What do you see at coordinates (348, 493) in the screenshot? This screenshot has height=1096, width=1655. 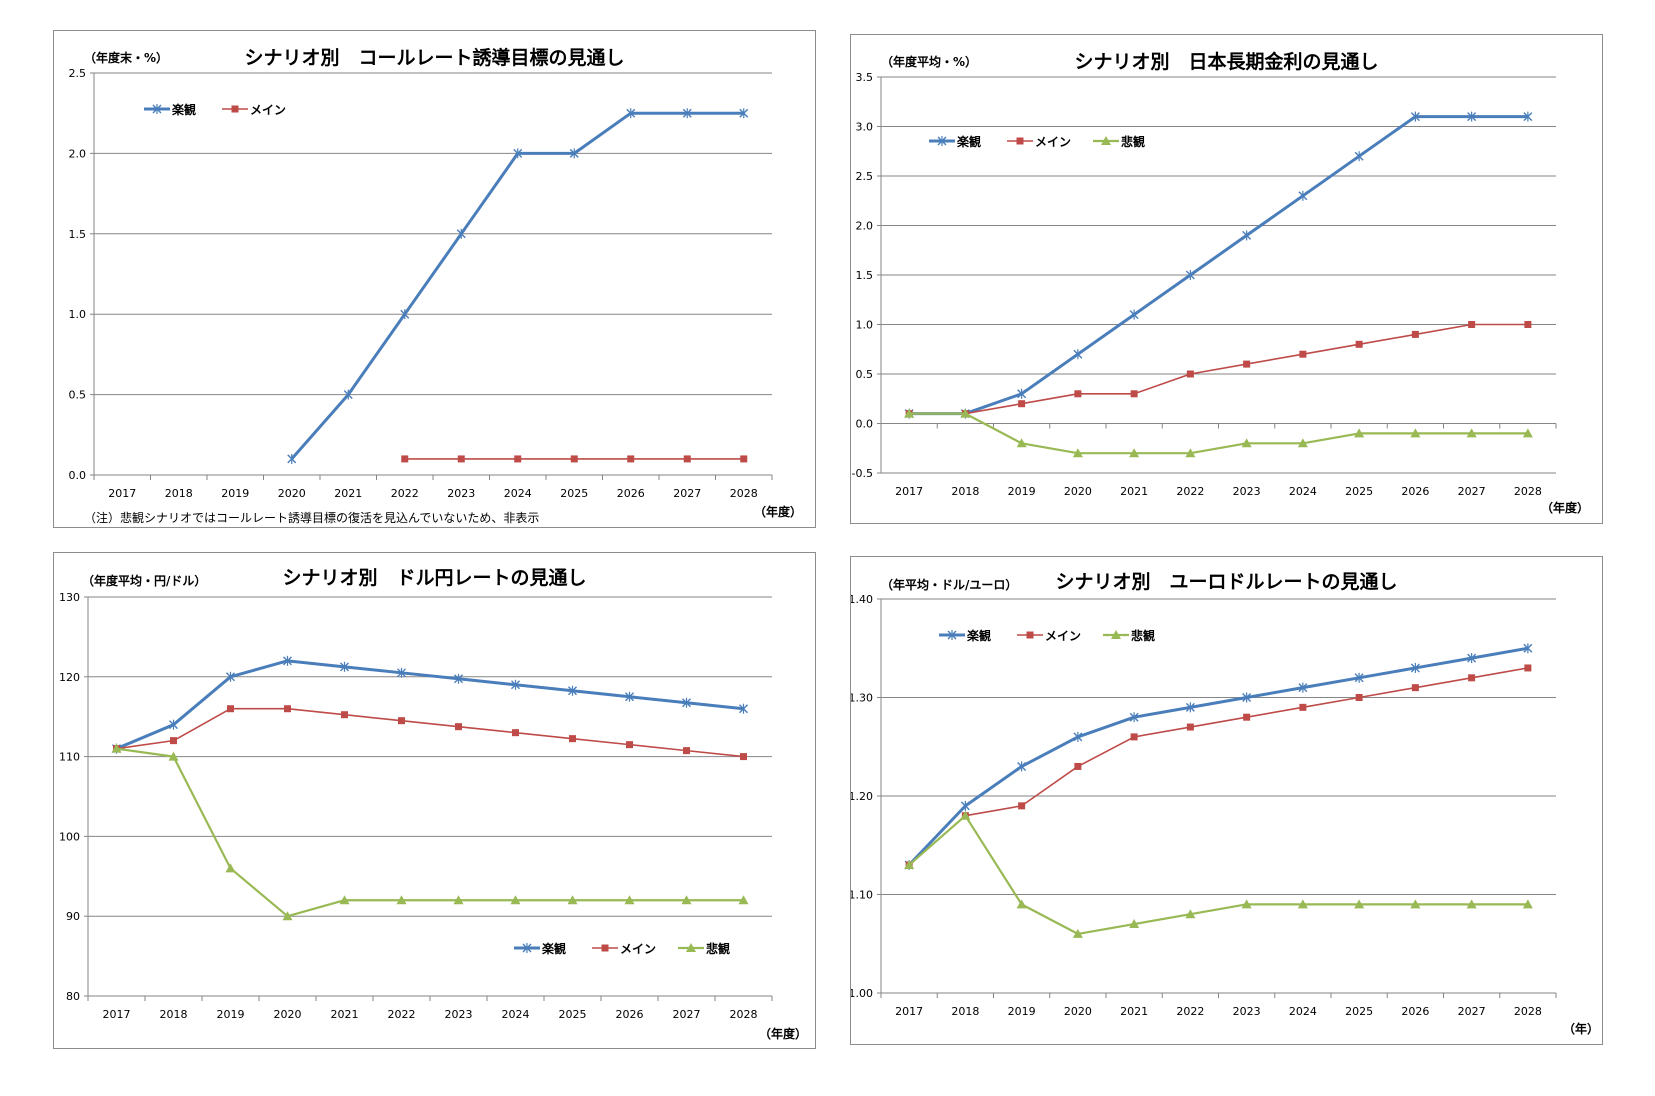 I see `x-tick-label: 2021` at bounding box center [348, 493].